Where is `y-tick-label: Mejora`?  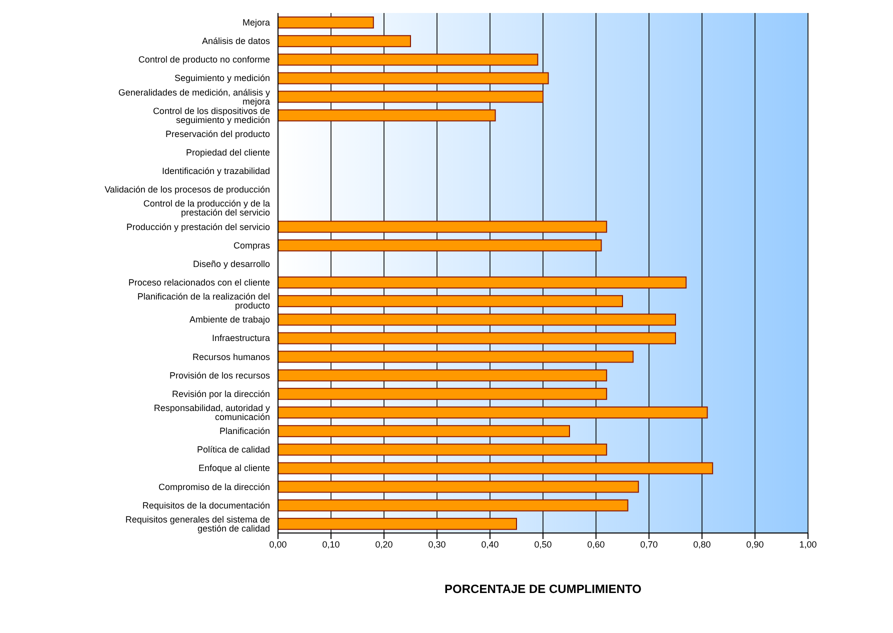
y-tick-label: Mejora is located at coordinates (256, 22).